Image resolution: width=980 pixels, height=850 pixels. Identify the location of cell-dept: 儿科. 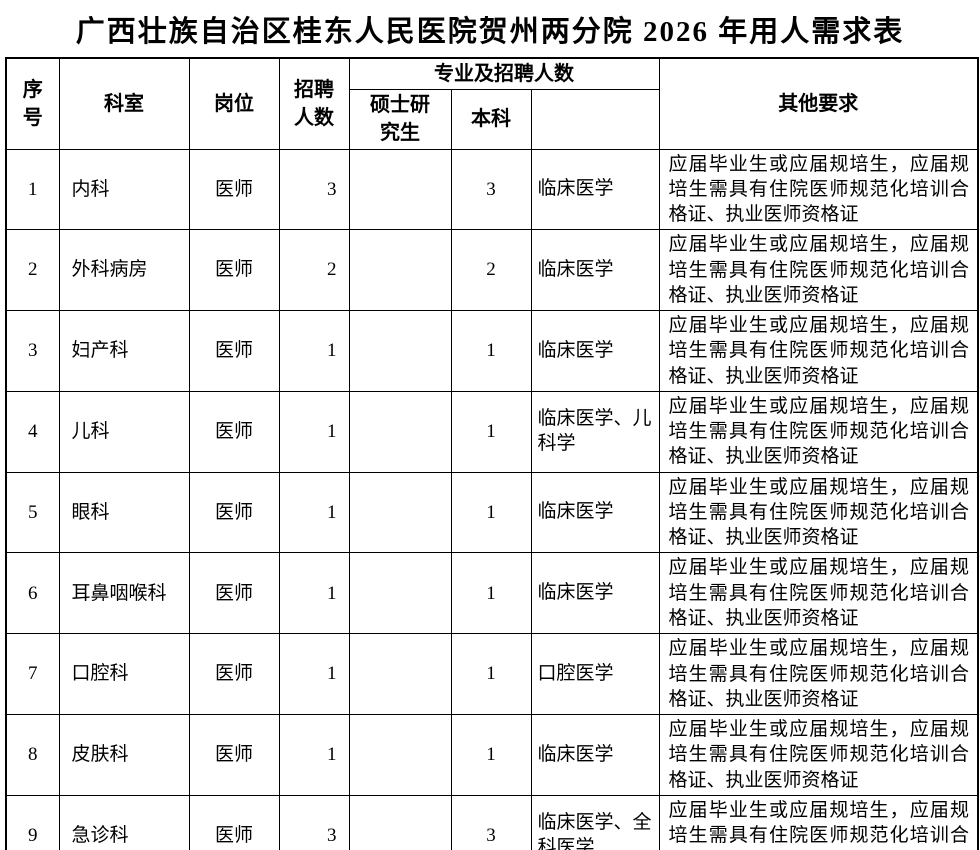
(124, 431).